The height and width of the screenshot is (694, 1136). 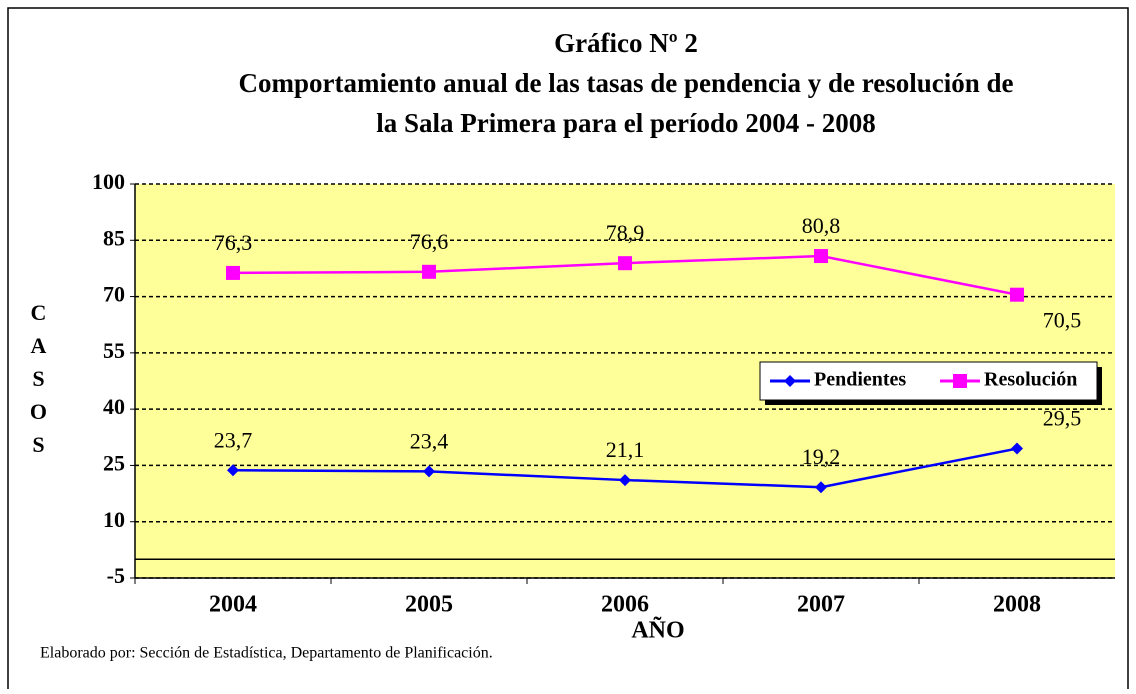 What do you see at coordinates (114, 519) in the screenshot?
I see `y-tick-label: 10` at bounding box center [114, 519].